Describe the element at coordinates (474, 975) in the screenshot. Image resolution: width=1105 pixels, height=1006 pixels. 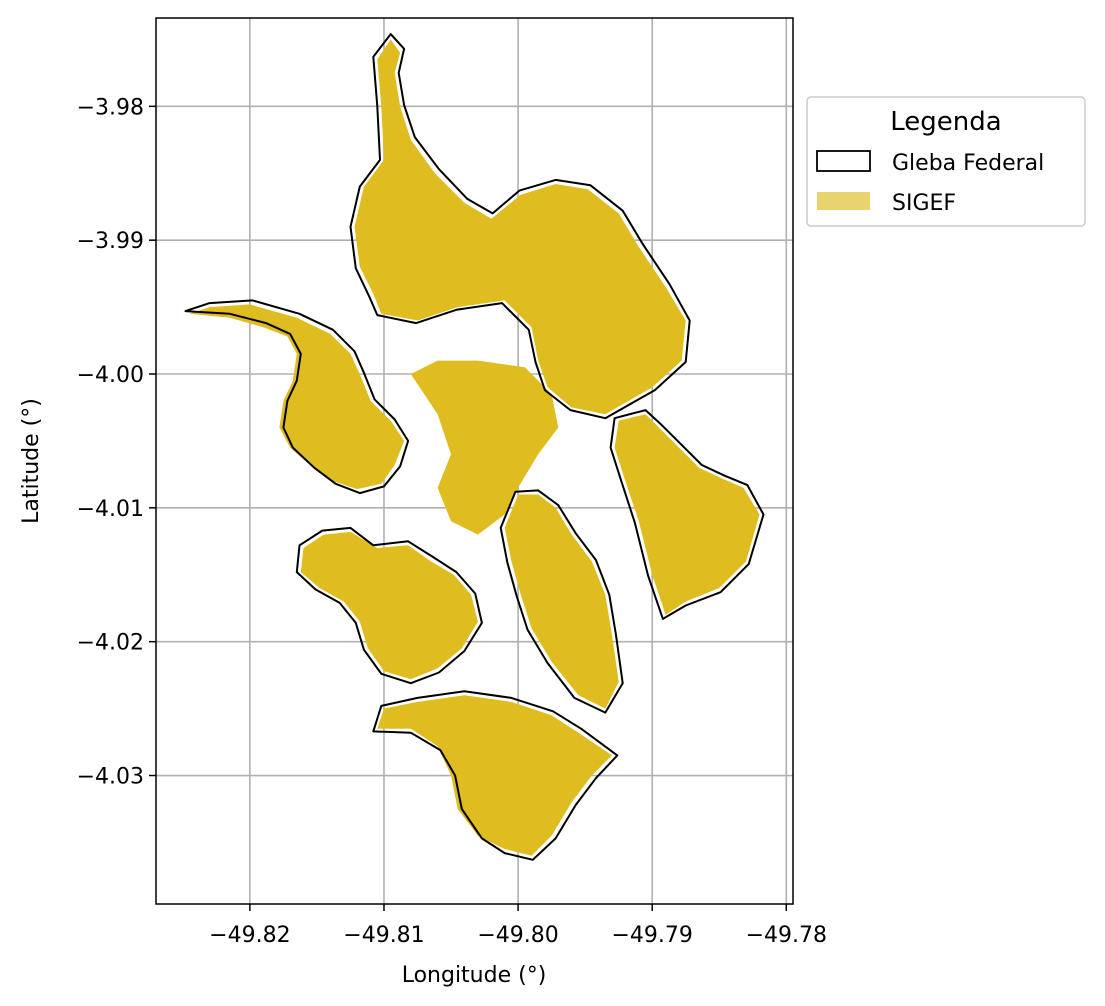
I see `x-axis-title: Longitude (°)` at that location.